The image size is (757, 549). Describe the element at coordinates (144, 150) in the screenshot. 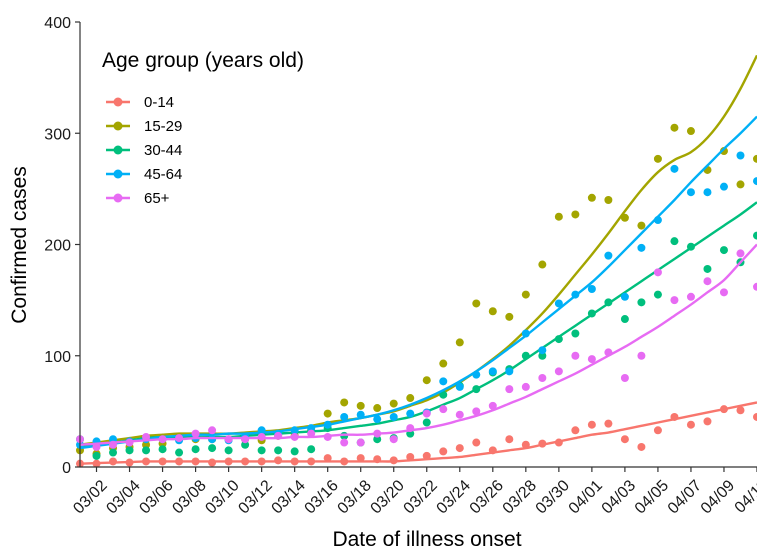

I see `legend-item: 30-44` at that location.